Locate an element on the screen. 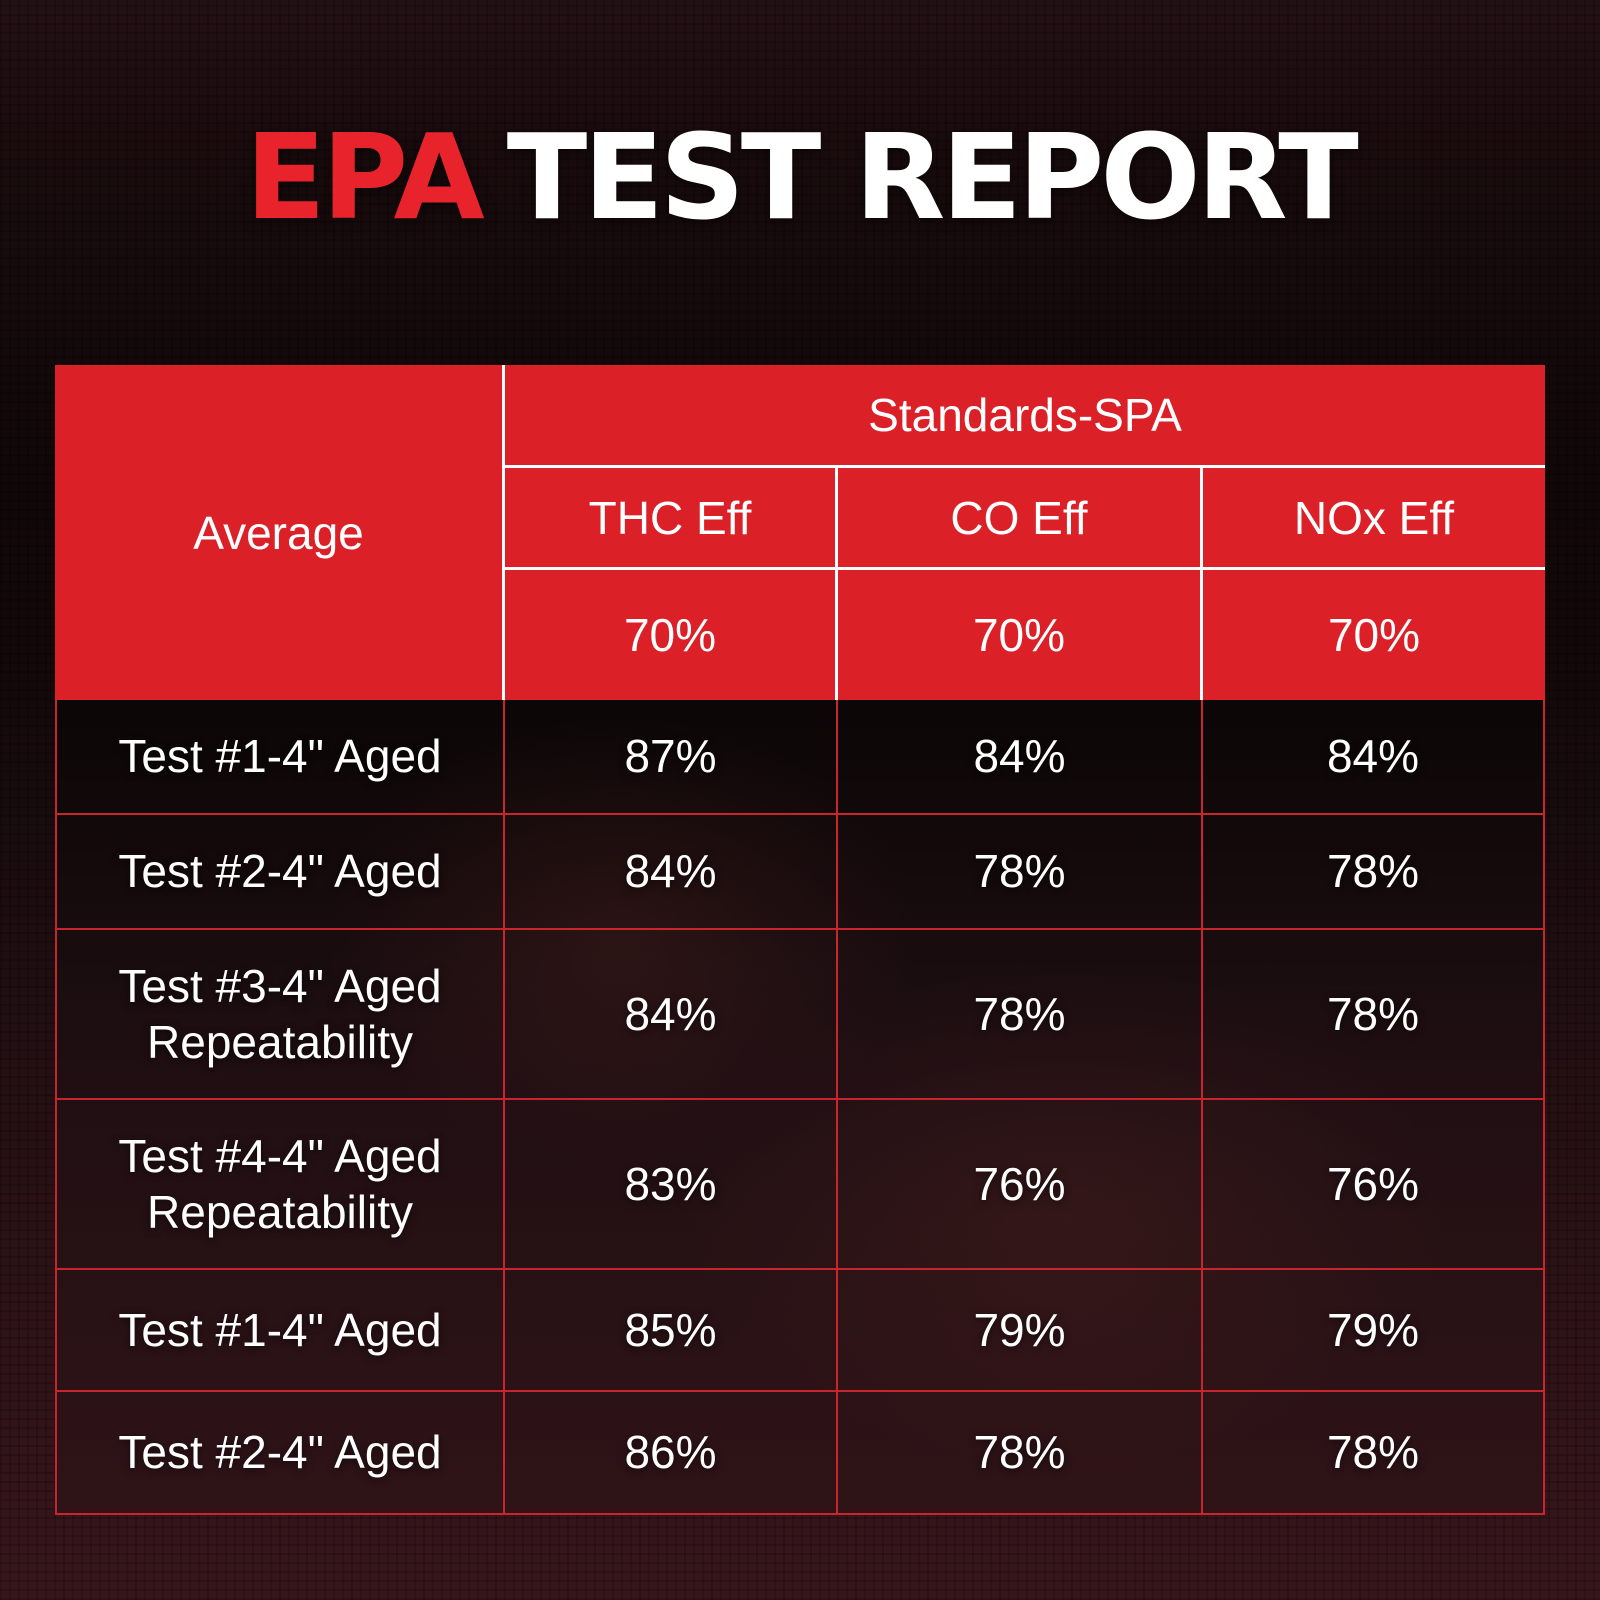  column-header-thc-eff: THC Eff is located at coordinates (671, 519).